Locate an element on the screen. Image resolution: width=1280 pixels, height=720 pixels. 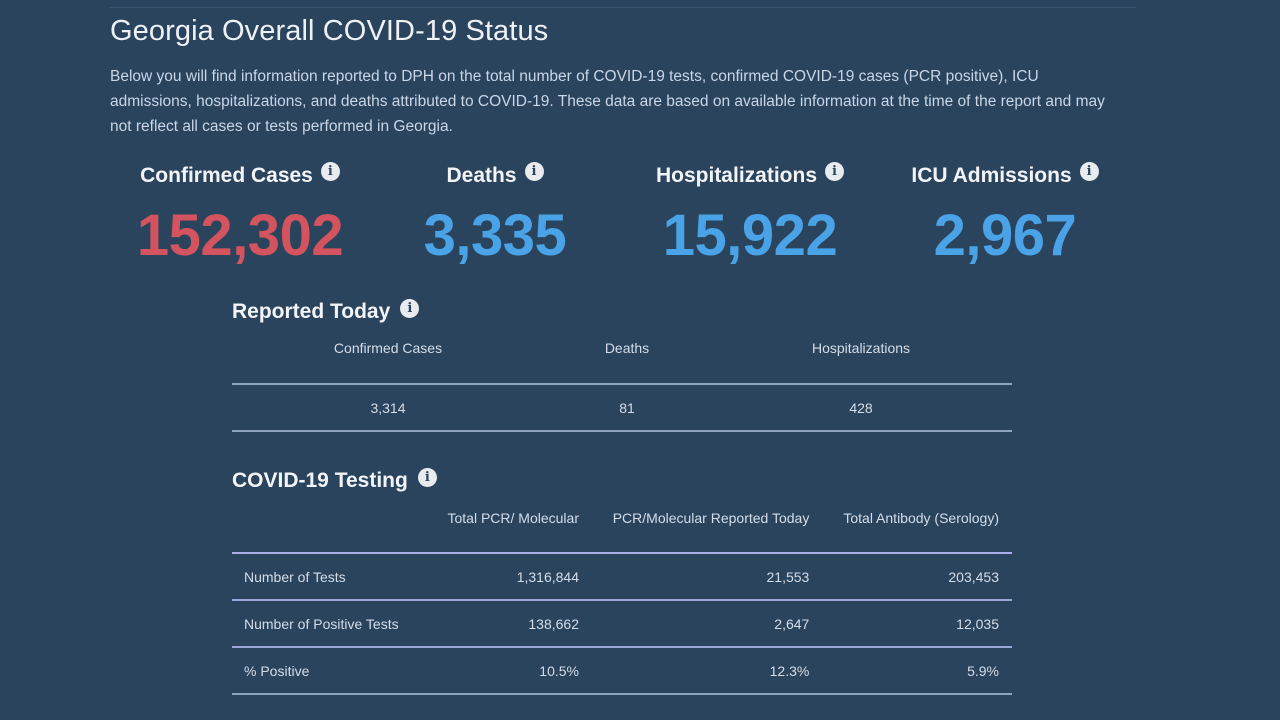
column-header: PCR/Molecular Reported Today is located at coordinates (711, 518).